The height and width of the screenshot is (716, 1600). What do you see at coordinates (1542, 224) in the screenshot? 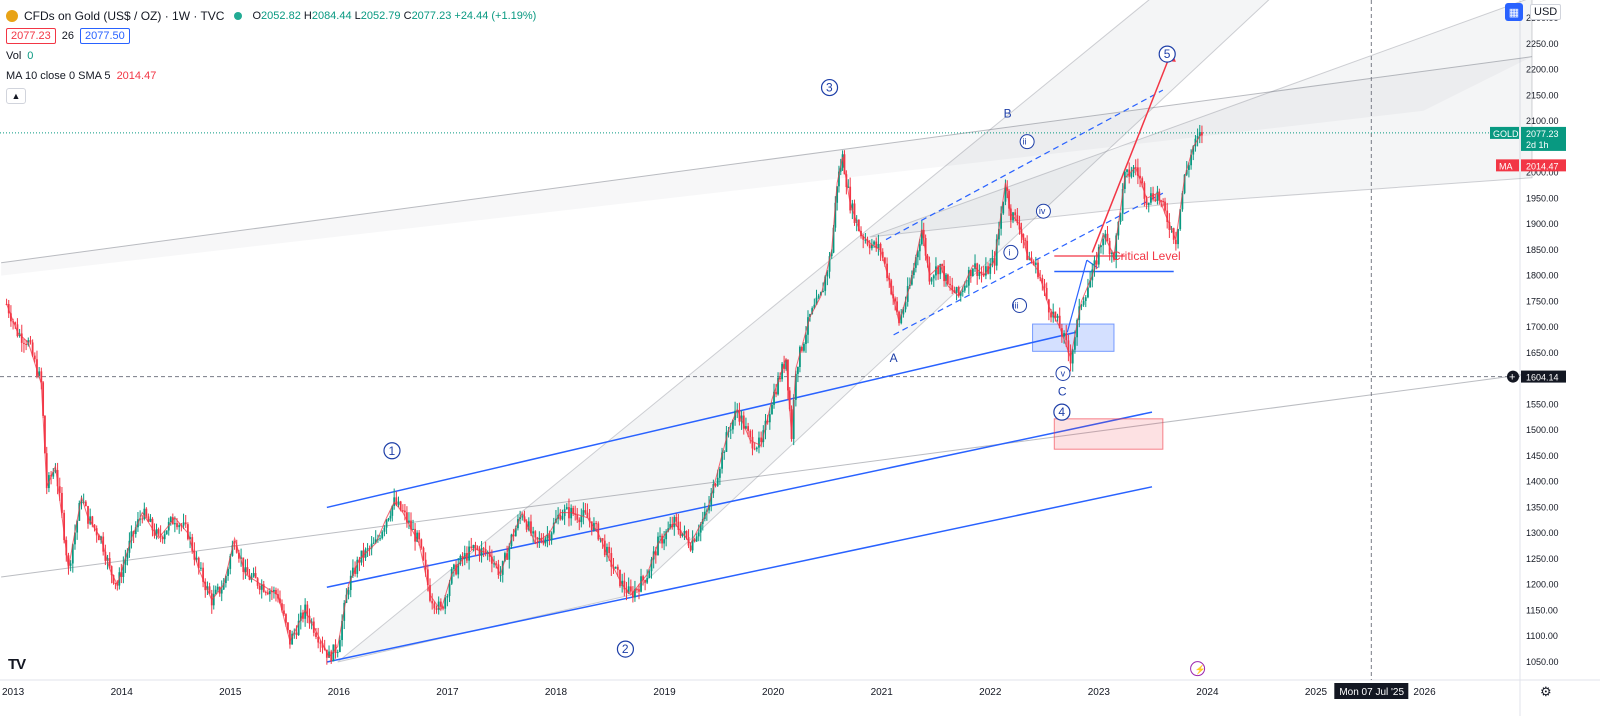
I see `price-tick-label: 1900.00` at bounding box center [1542, 224].